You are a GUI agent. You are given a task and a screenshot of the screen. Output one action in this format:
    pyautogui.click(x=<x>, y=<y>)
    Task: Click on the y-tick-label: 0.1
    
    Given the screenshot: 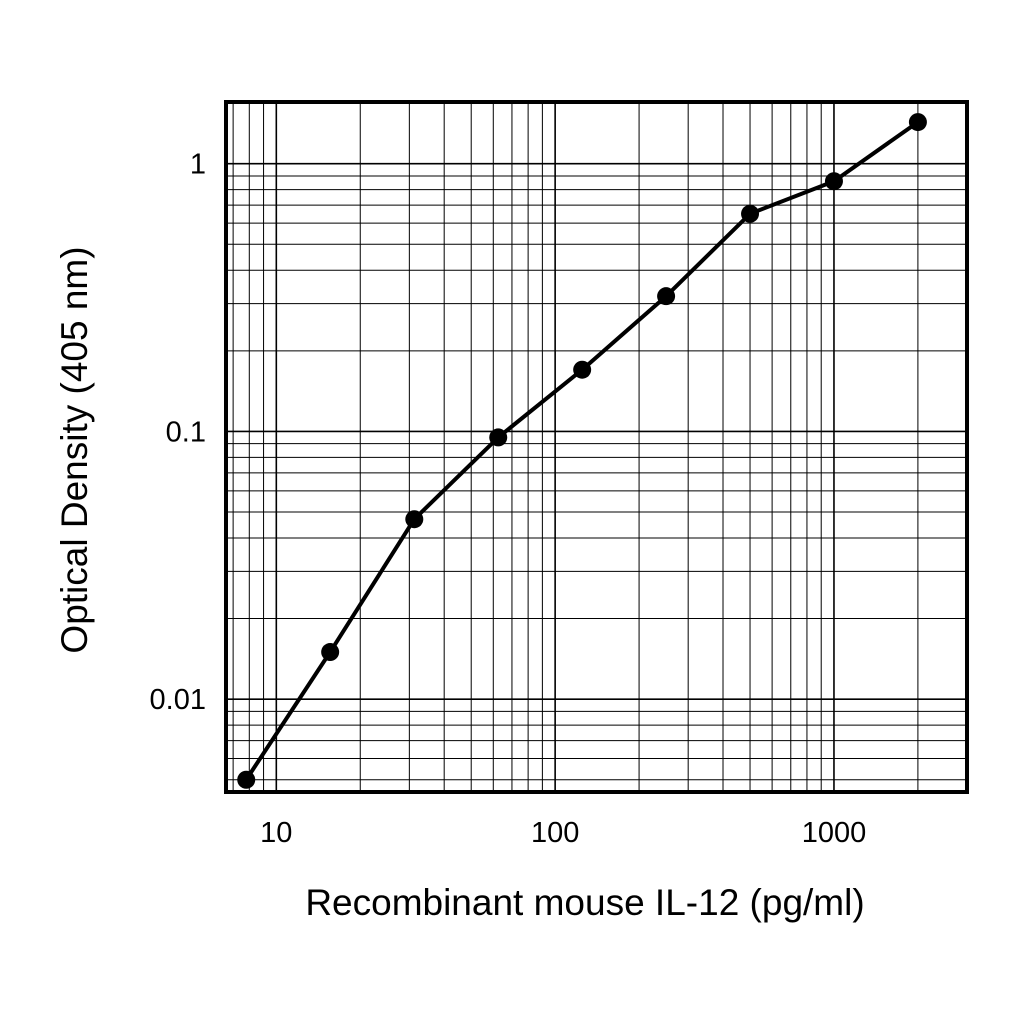 What is the action you would take?
    pyautogui.click(x=186, y=432)
    